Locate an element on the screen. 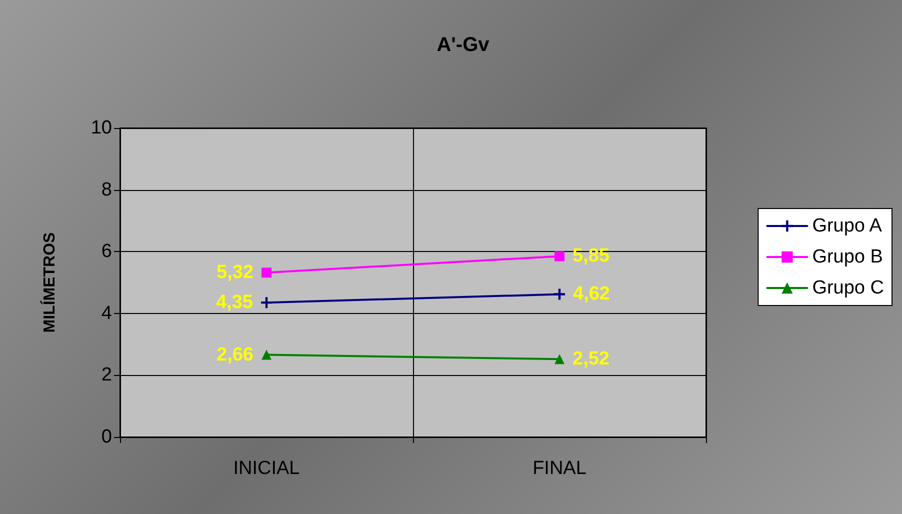 The height and width of the screenshot is (514, 902). data-label: 5,32 is located at coordinates (235, 273).